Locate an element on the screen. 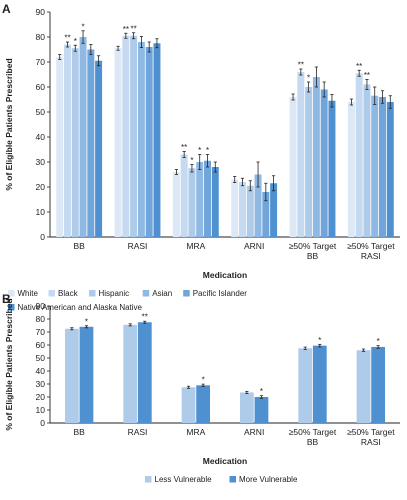 This screenshot has width=407, height=500. legend: Less Vulnerable More Vulnerable is located at coordinates (221, 479).